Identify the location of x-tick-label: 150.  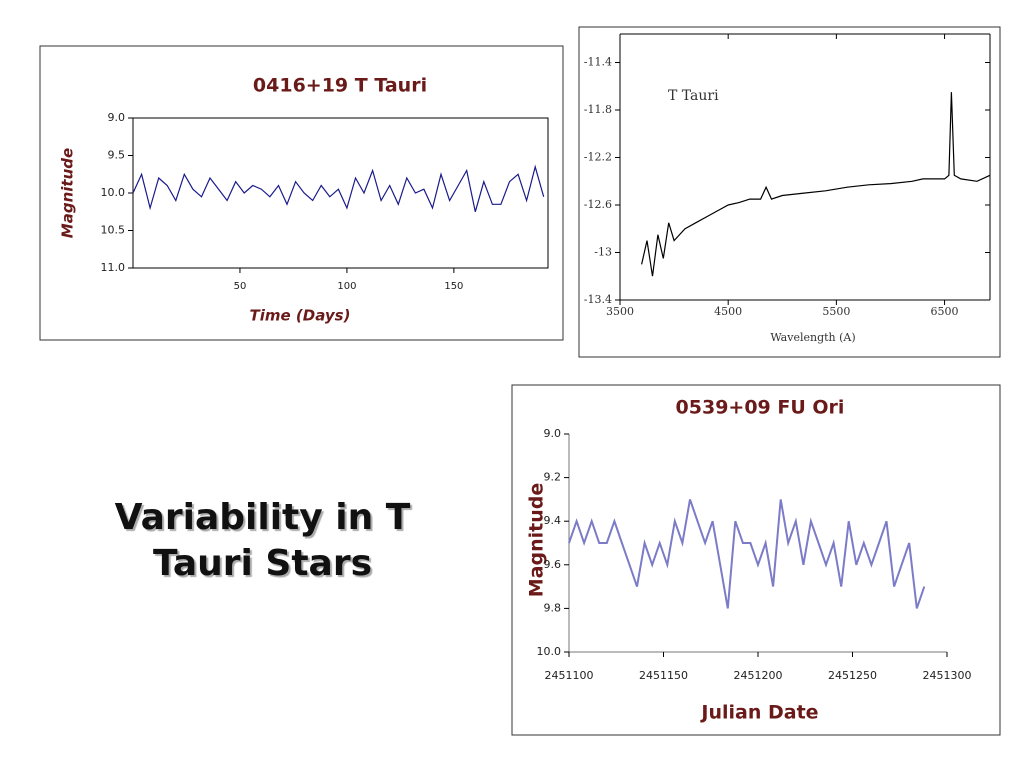
(453, 286).